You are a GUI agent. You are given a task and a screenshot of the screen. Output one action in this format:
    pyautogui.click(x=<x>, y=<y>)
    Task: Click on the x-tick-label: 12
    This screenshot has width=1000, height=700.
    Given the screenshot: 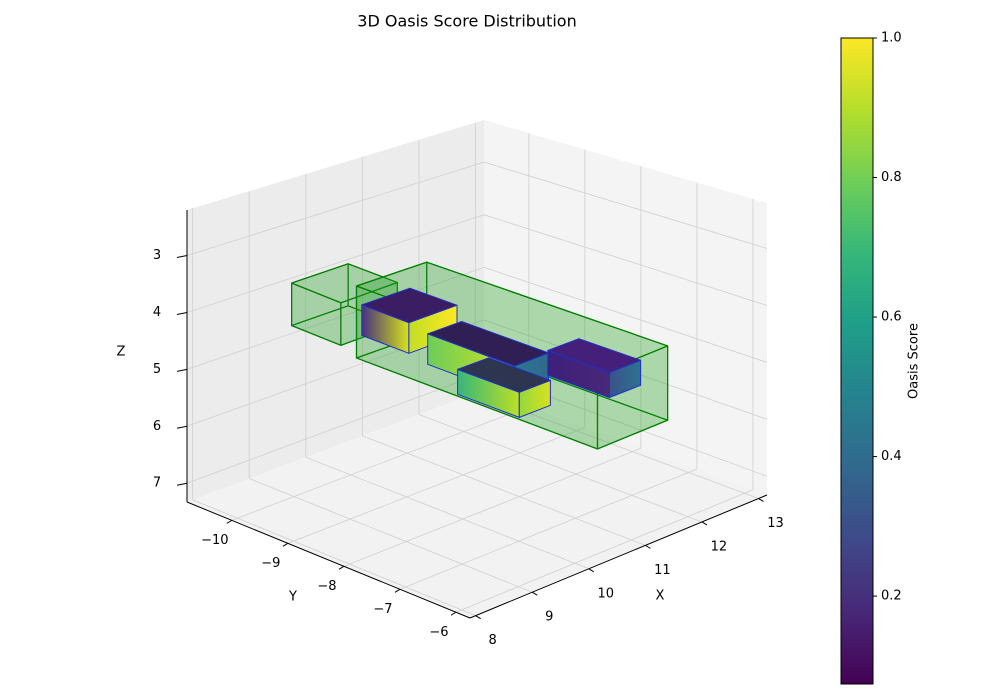 What is the action you would take?
    pyautogui.click(x=719, y=546)
    